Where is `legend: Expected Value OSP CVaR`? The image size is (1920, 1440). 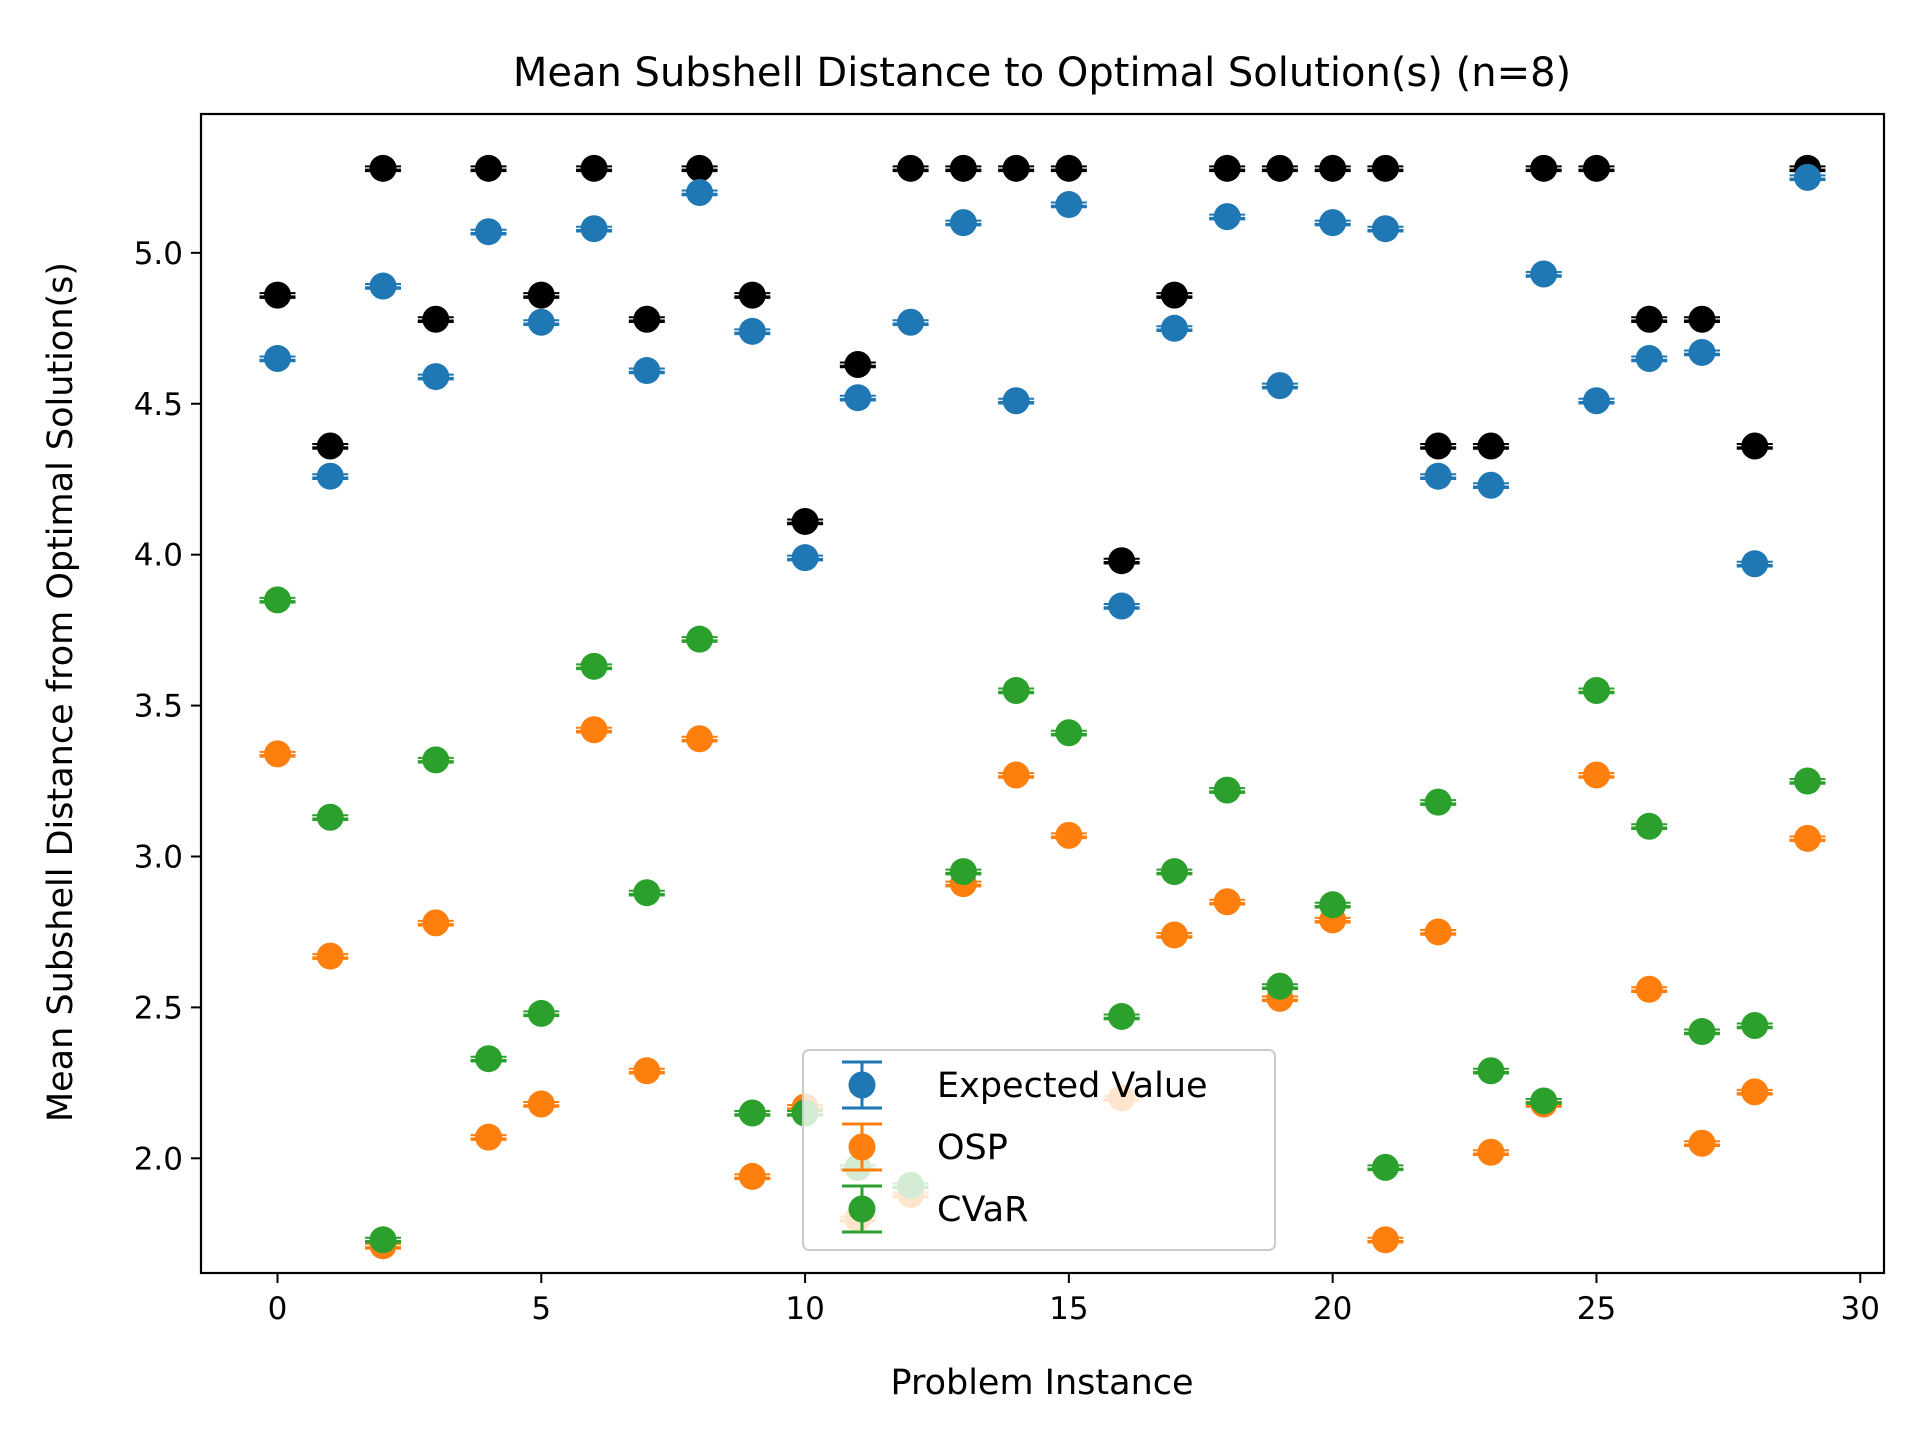 legend: Expected Value OSP CVaR is located at coordinates (1039, 1150).